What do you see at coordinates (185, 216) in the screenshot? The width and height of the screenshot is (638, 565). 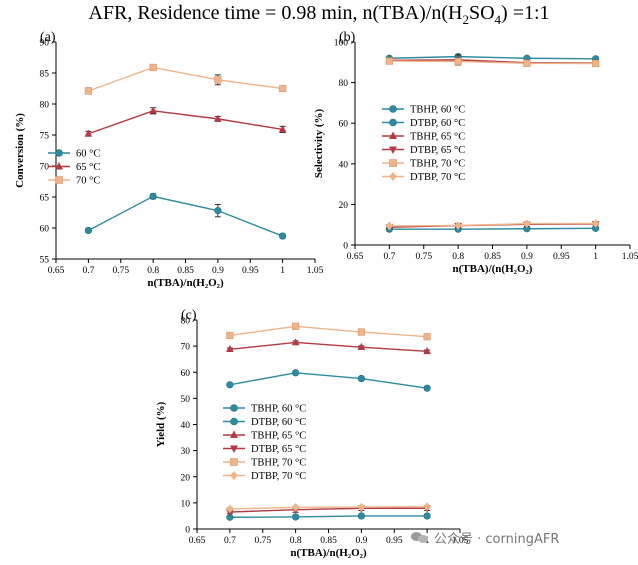 I see `series-60-c` at bounding box center [185, 216].